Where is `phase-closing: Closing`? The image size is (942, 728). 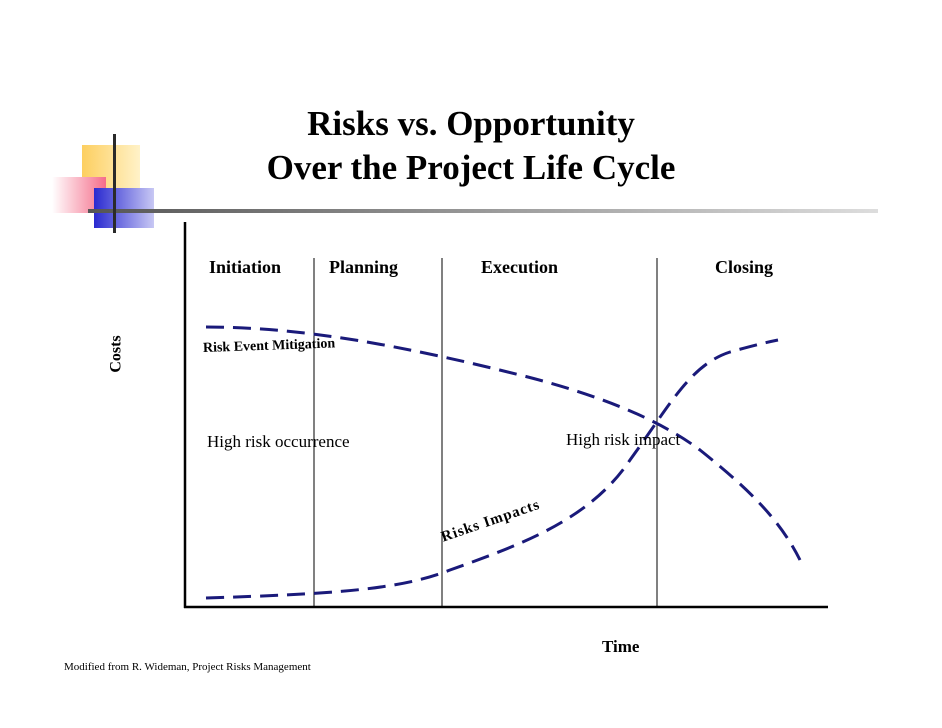
phase-closing: Closing is located at coordinates (744, 267).